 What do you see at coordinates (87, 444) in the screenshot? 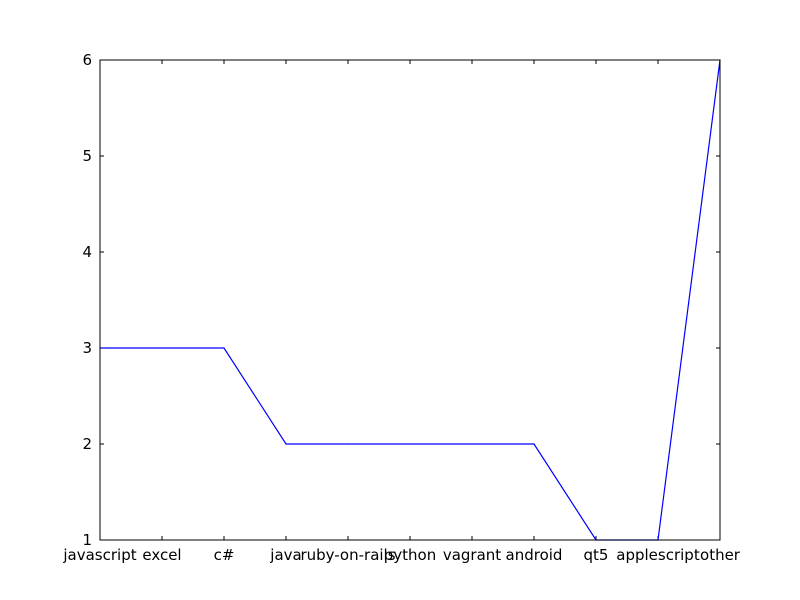
I see `y-tick-label: 2` at bounding box center [87, 444].